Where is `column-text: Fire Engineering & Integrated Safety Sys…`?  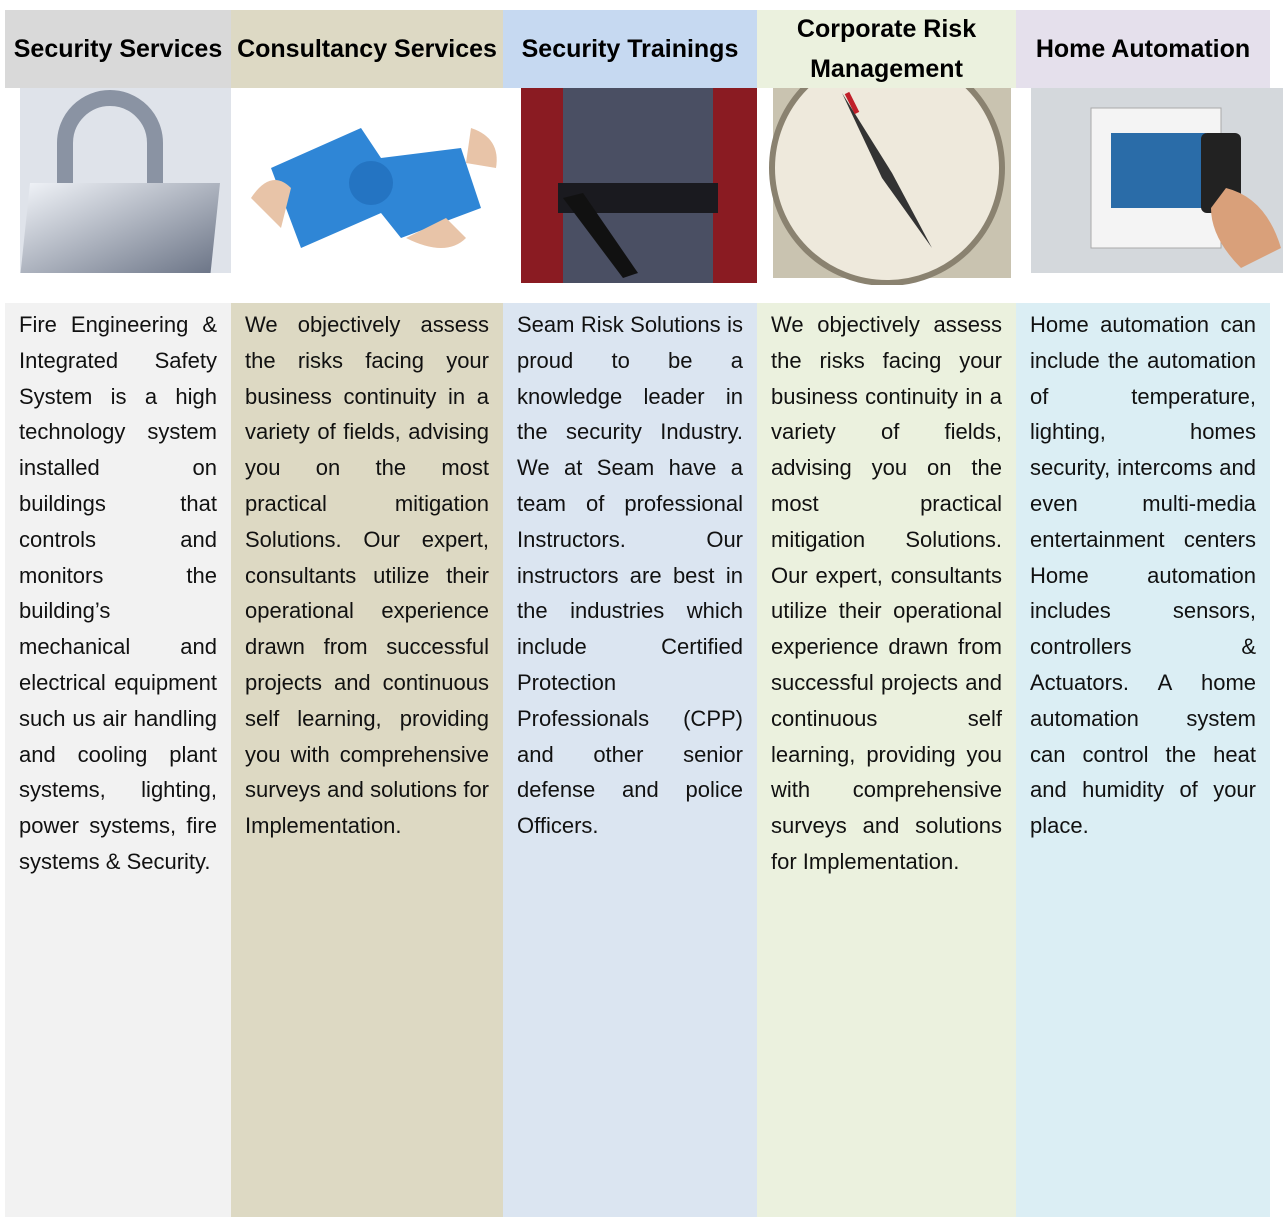
column-text: Fire Engineering & Integrated Safety Sys… is located at coordinates (118, 760).